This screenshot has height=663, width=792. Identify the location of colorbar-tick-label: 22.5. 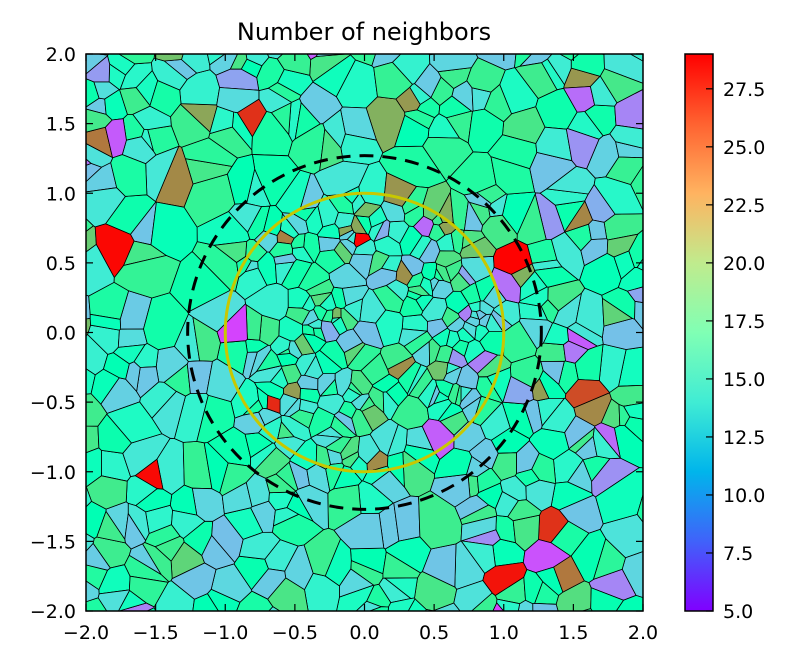
(744, 206).